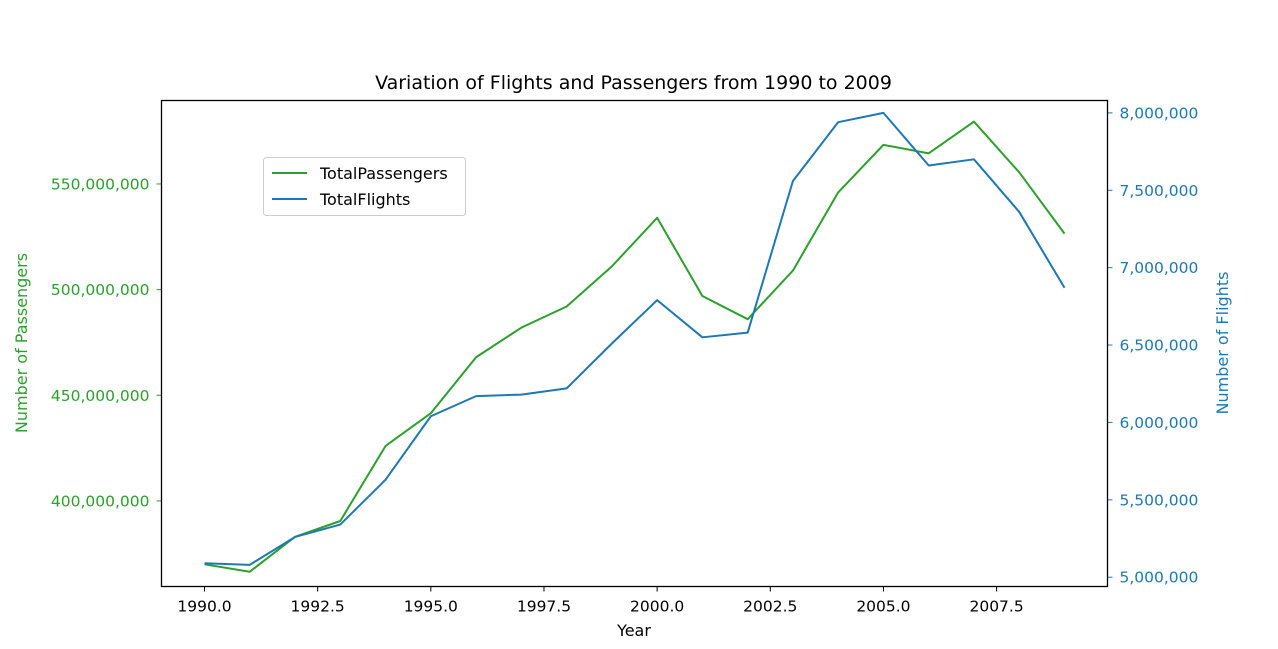  Describe the element at coordinates (1159, 191) in the screenshot. I see `y-right-tick-label: 7,500,000` at that location.